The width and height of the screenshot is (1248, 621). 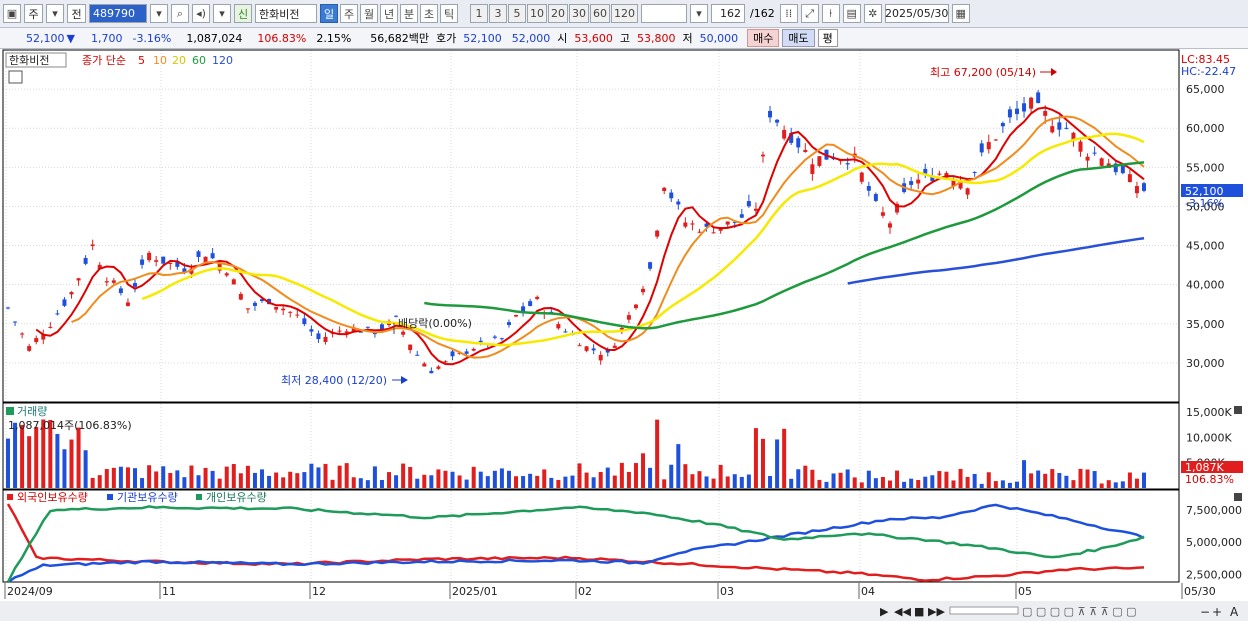 What do you see at coordinates (960, 13) in the screenshot?
I see `calendar-icon: ▦` at bounding box center [960, 13].